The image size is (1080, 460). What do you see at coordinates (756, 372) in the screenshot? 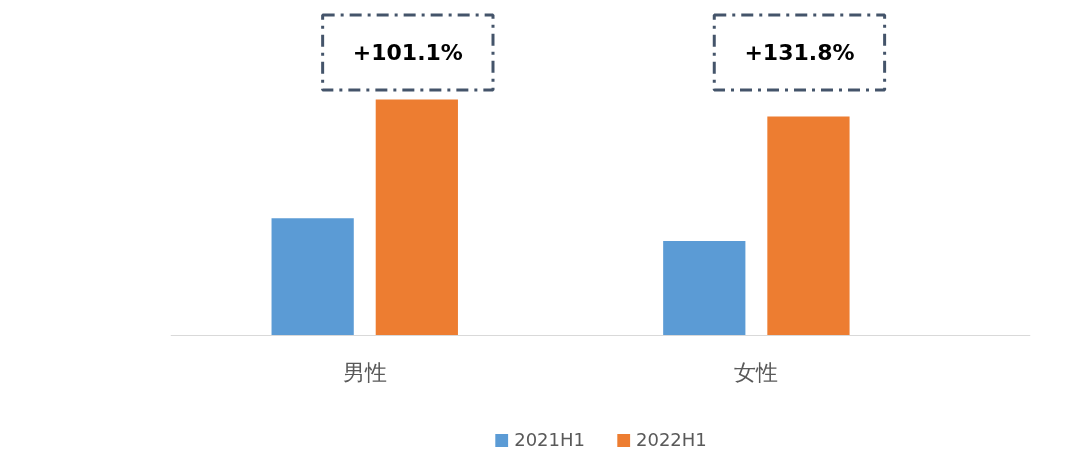
I see `x-tick-label: 女性` at bounding box center [756, 372].